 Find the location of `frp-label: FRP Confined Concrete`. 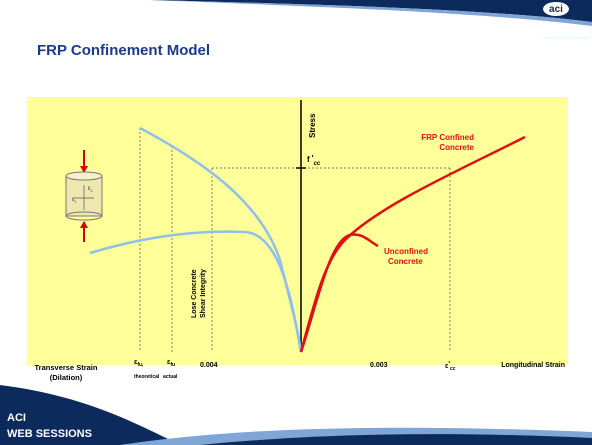

frp-label: FRP Confined Concrete is located at coordinates (447, 142).